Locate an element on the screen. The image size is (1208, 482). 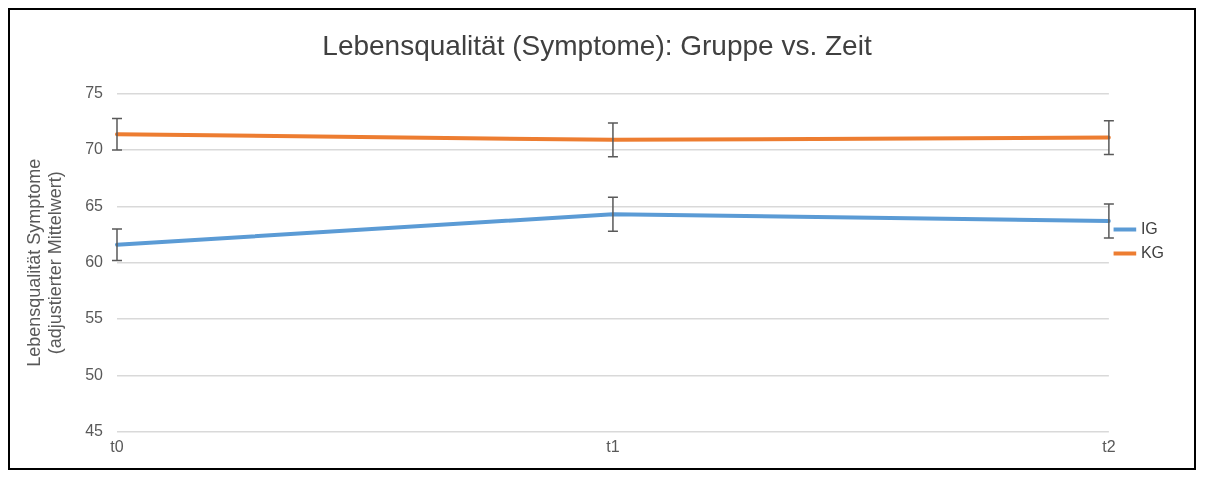
x-tick-label: t0 is located at coordinates (117, 446).